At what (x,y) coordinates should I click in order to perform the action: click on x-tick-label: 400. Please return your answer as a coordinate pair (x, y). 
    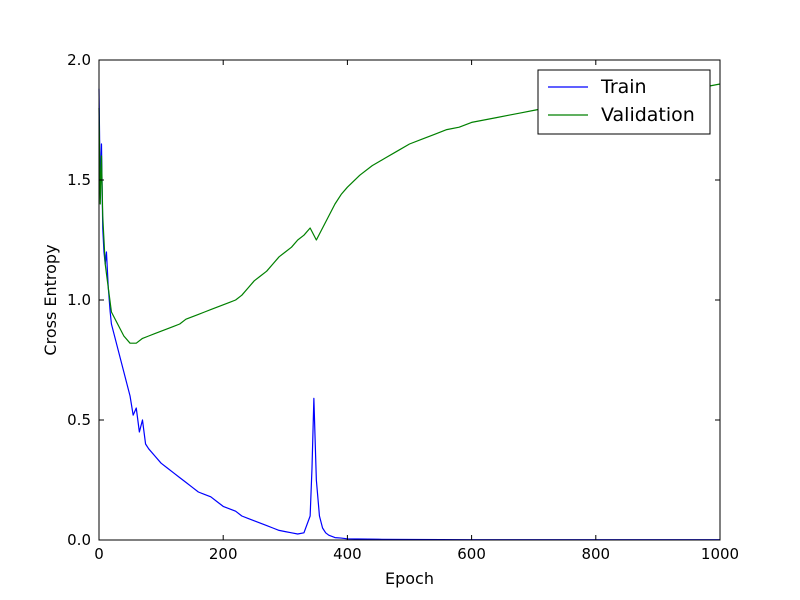
    Looking at the image, I should click on (347, 554).